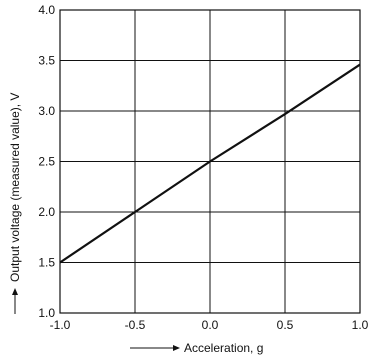  Describe the element at coordinates (176, 348) in the screenshot. I see `x-axis-arrow-head` at that location.